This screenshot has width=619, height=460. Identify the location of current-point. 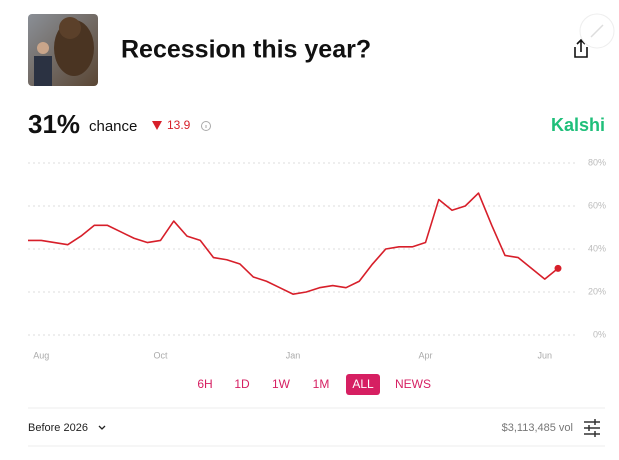
(558, 268).